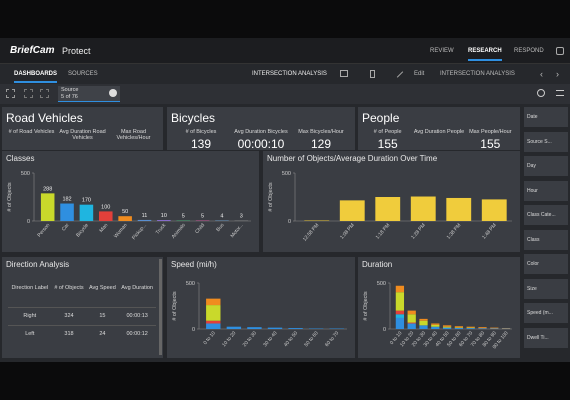  What do you see at coordinates (383, 231) in the screenshot?
I see `x-tick-label: 1:18 PM` at bounding box center [383, 231].